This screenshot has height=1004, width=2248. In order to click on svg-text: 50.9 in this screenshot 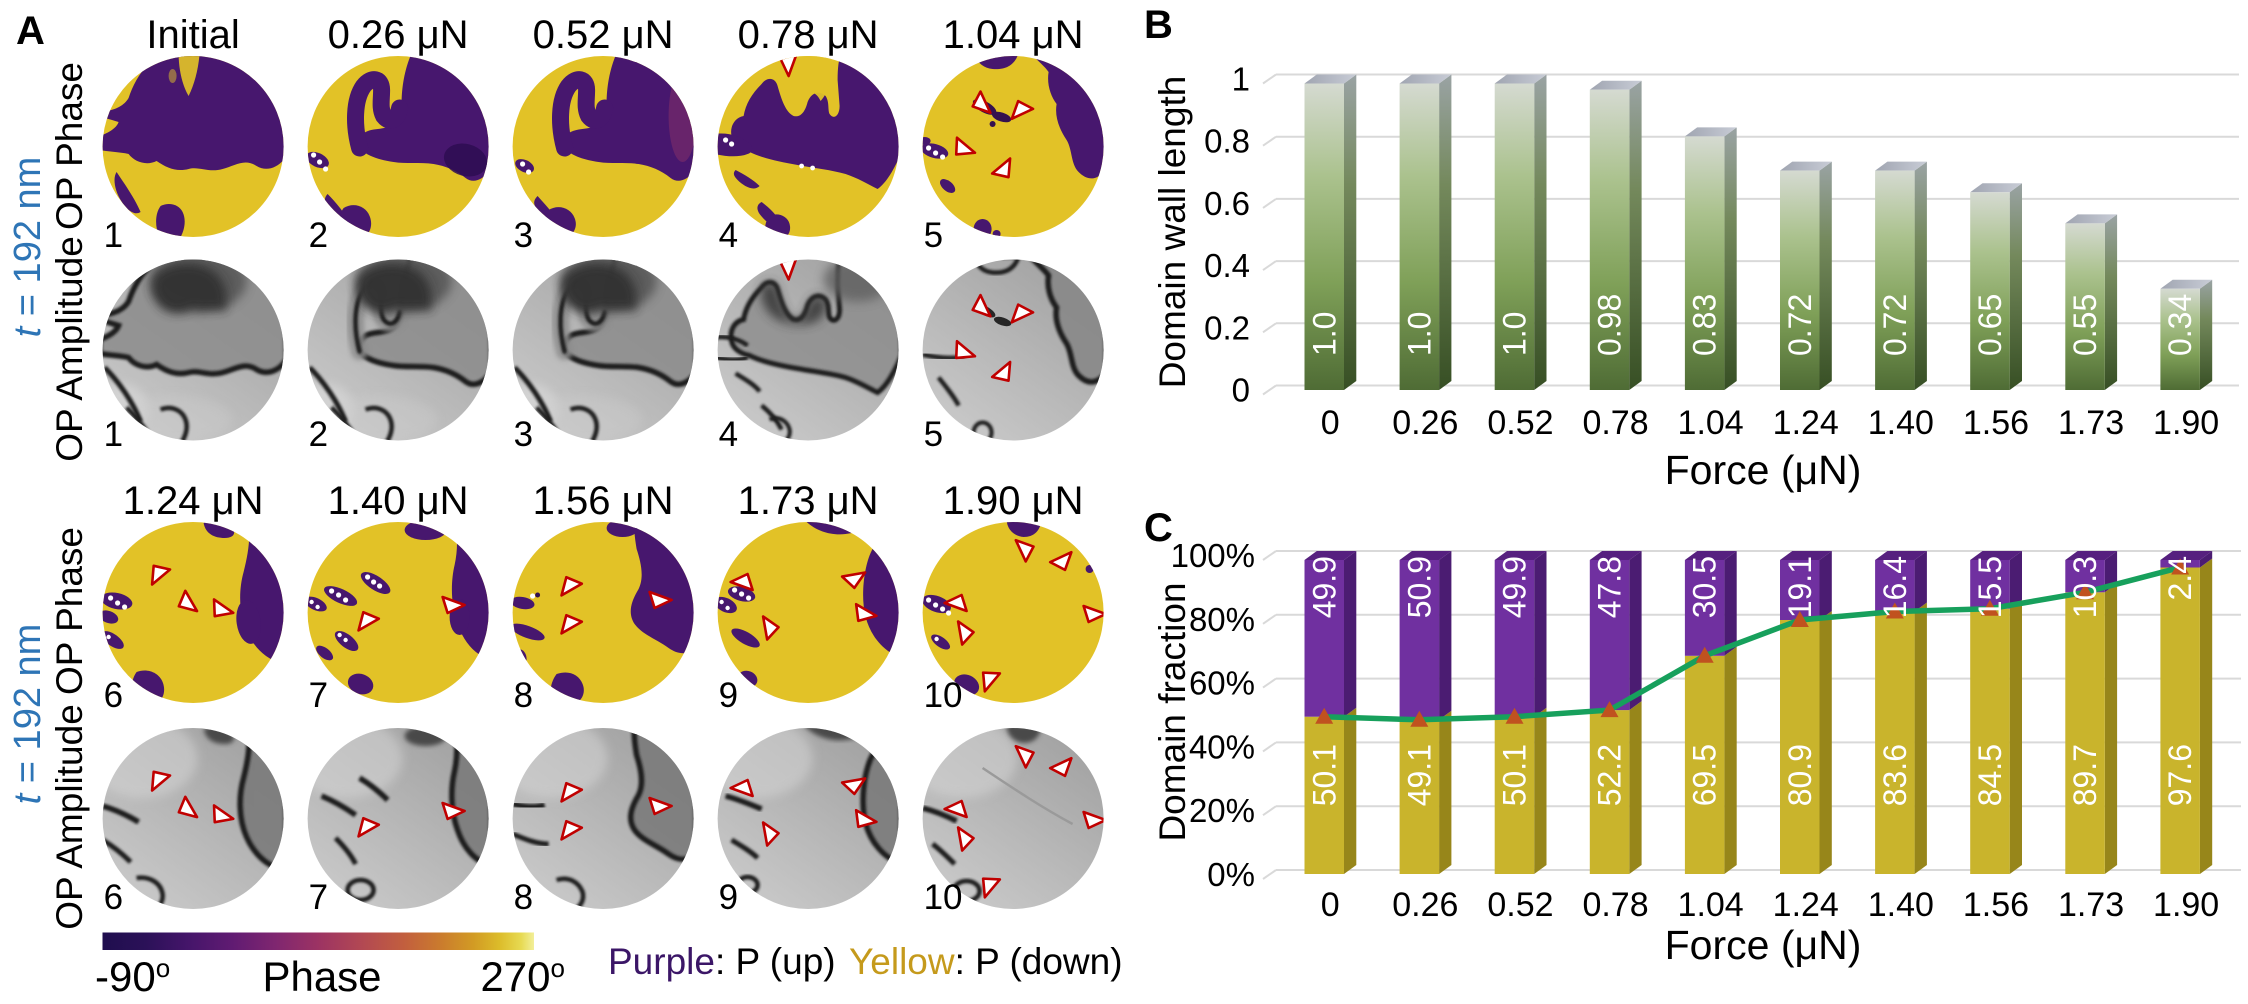, I will do `click(1419, 587)`.